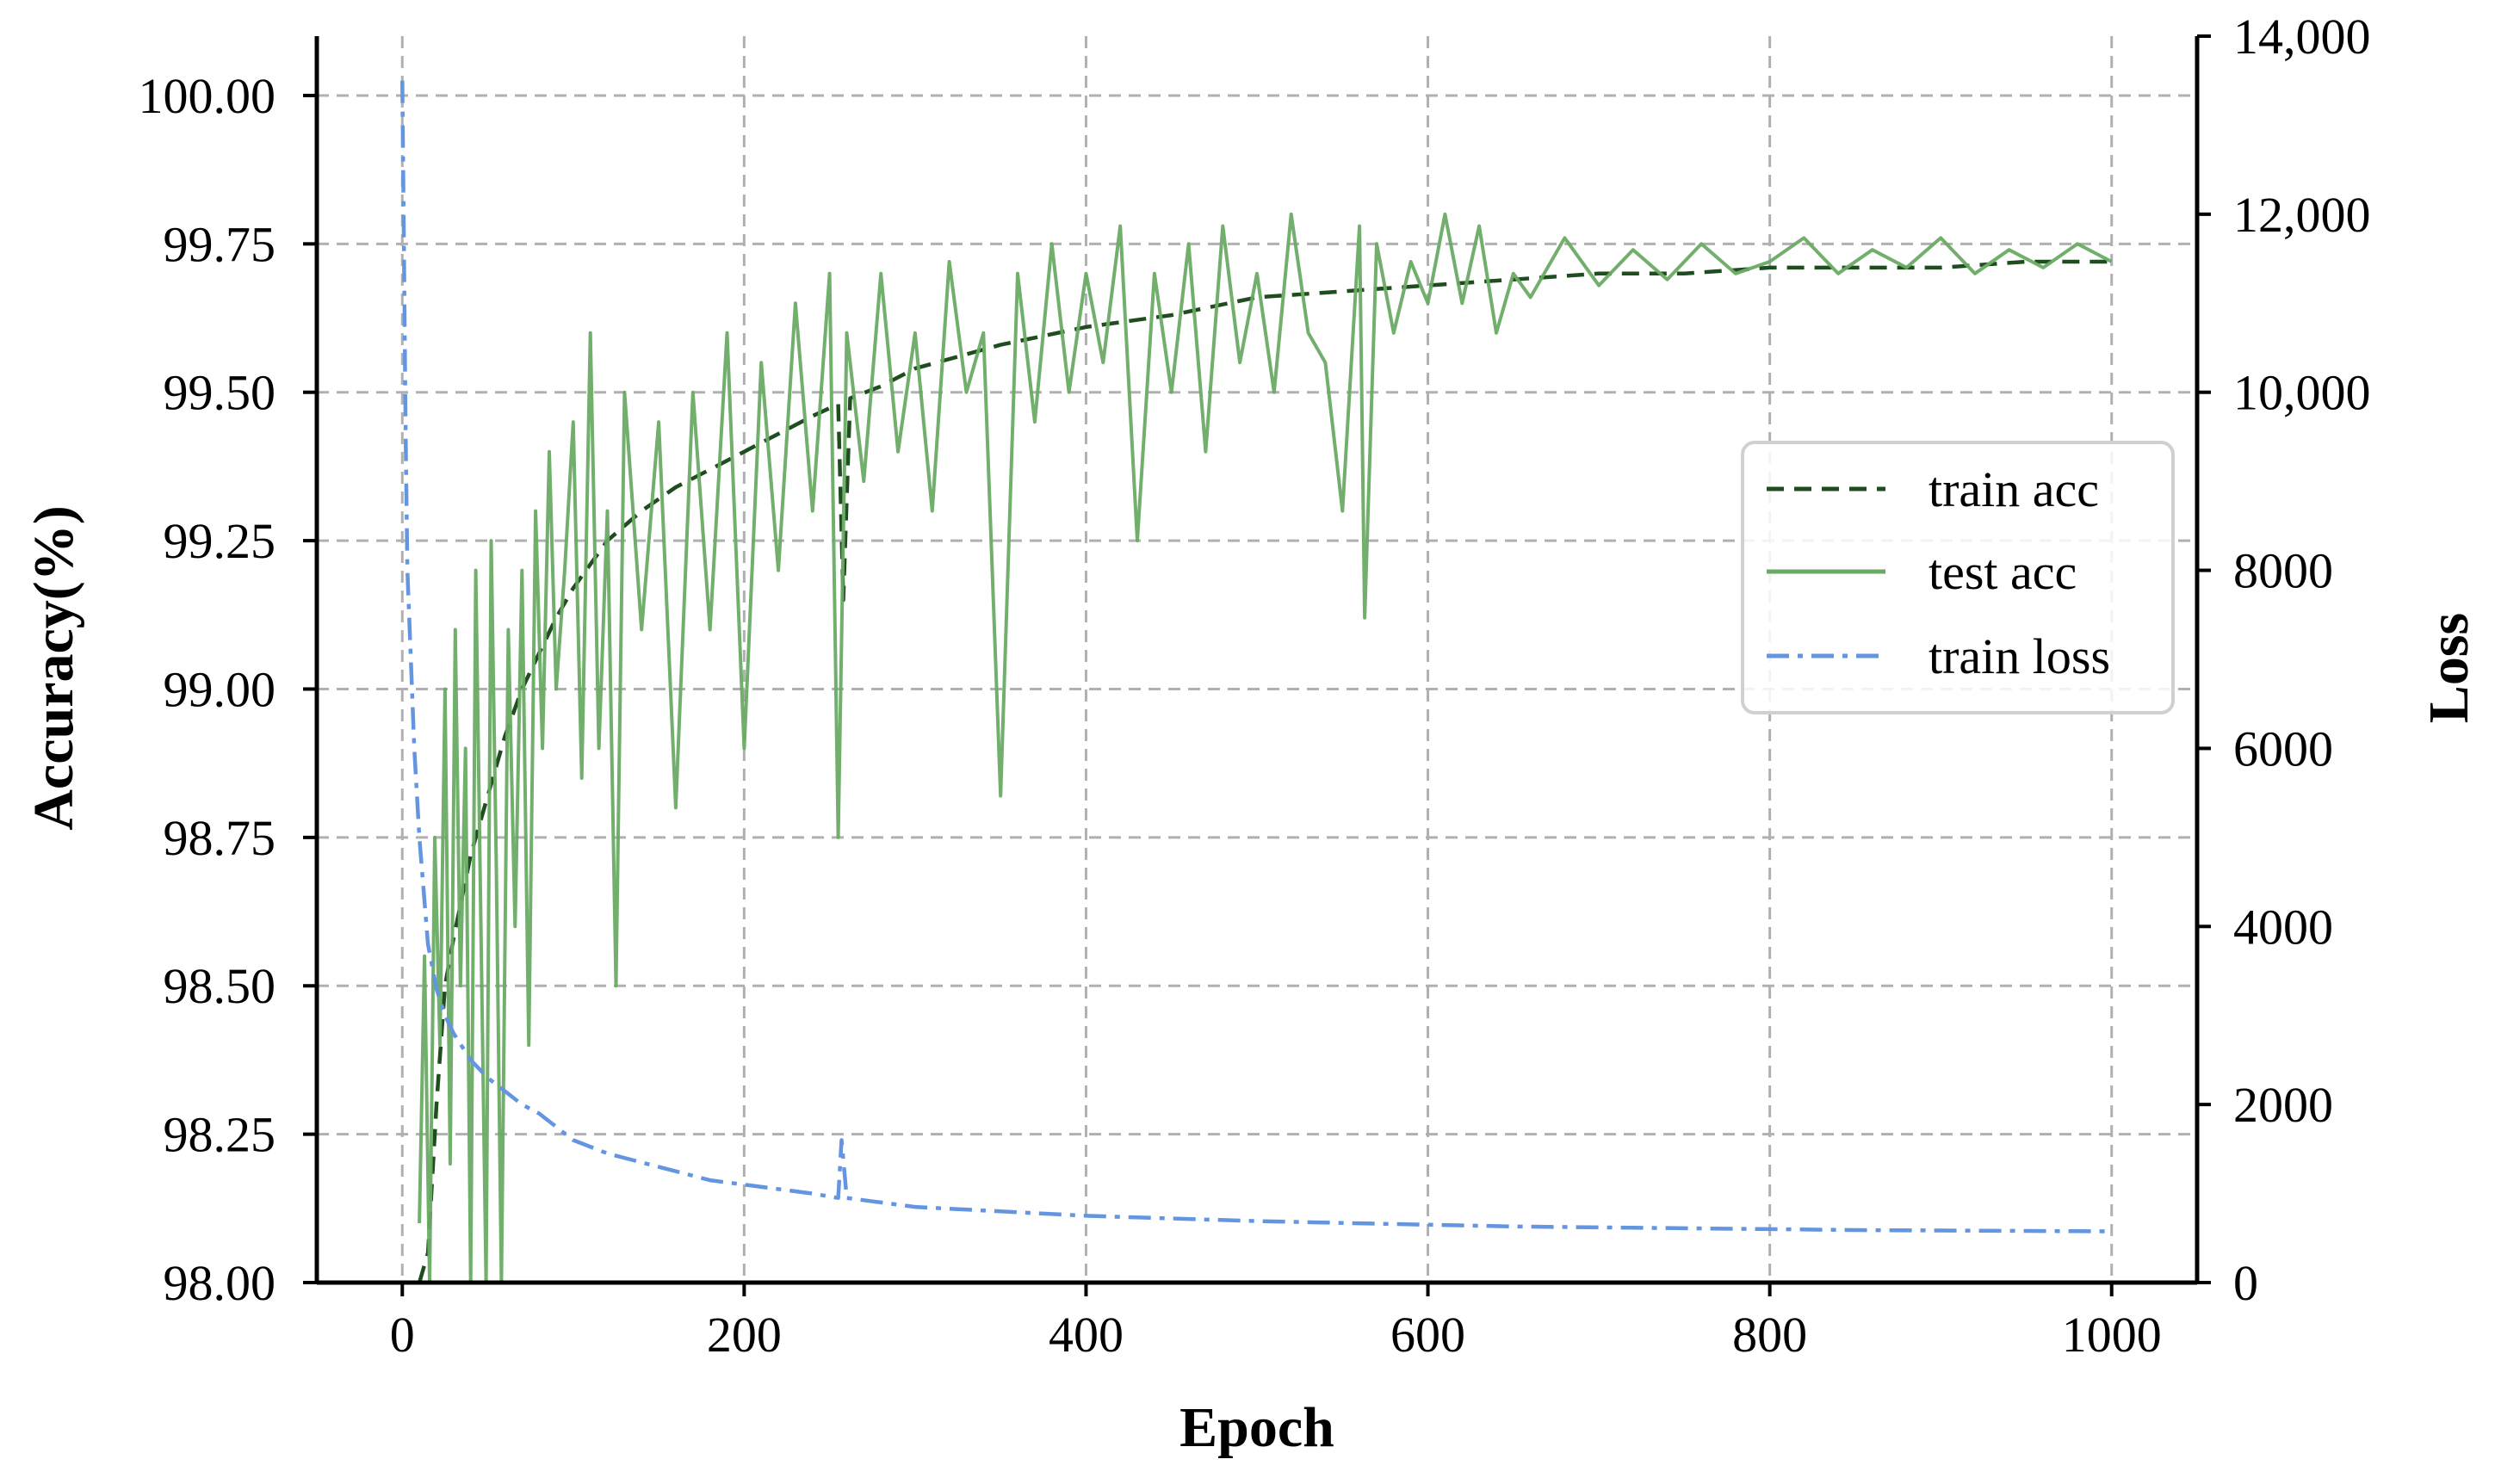 The image size is (2495, 1484). Describe the element at coordinates (2449, 668) in the screenshot. I see `y2-axis-title: Loss` at that location.